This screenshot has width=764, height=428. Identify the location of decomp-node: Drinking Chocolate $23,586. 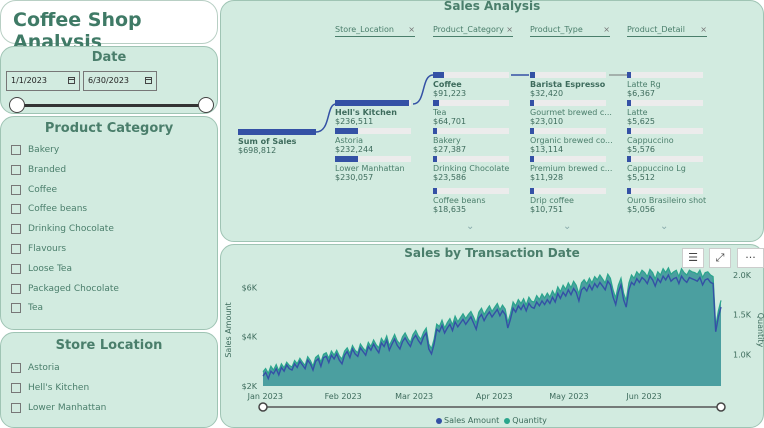
(471, 169).